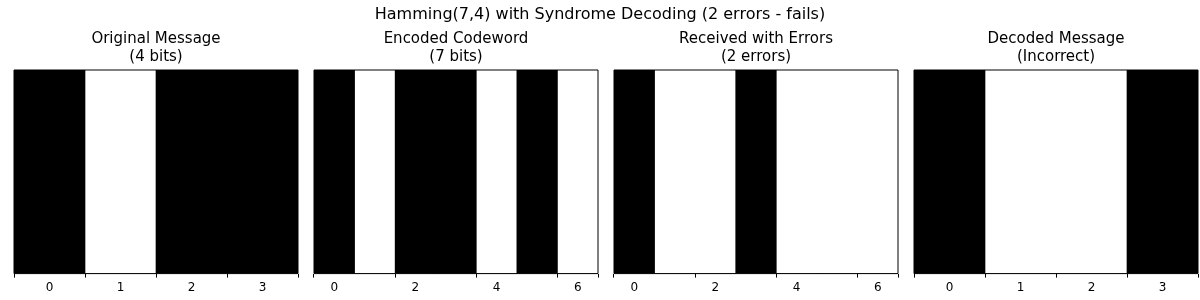 The image size is (1200, 300). What do you see at coordinates (756, 46) in the screenshot?
I see `chart-title: Received with Errors (2 errors)` at bounding box center [756, 46].